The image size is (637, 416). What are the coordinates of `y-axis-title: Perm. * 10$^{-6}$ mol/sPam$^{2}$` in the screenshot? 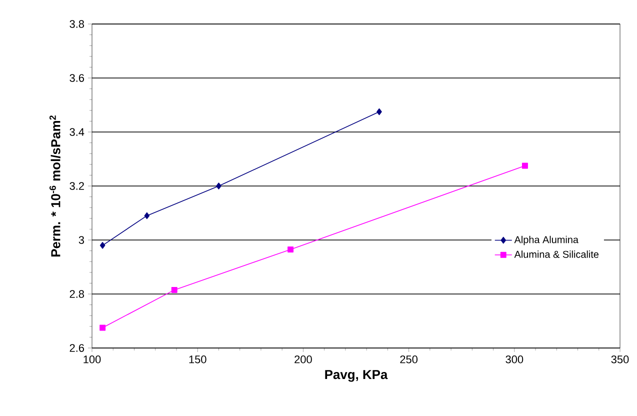 It's located at (55, 186).